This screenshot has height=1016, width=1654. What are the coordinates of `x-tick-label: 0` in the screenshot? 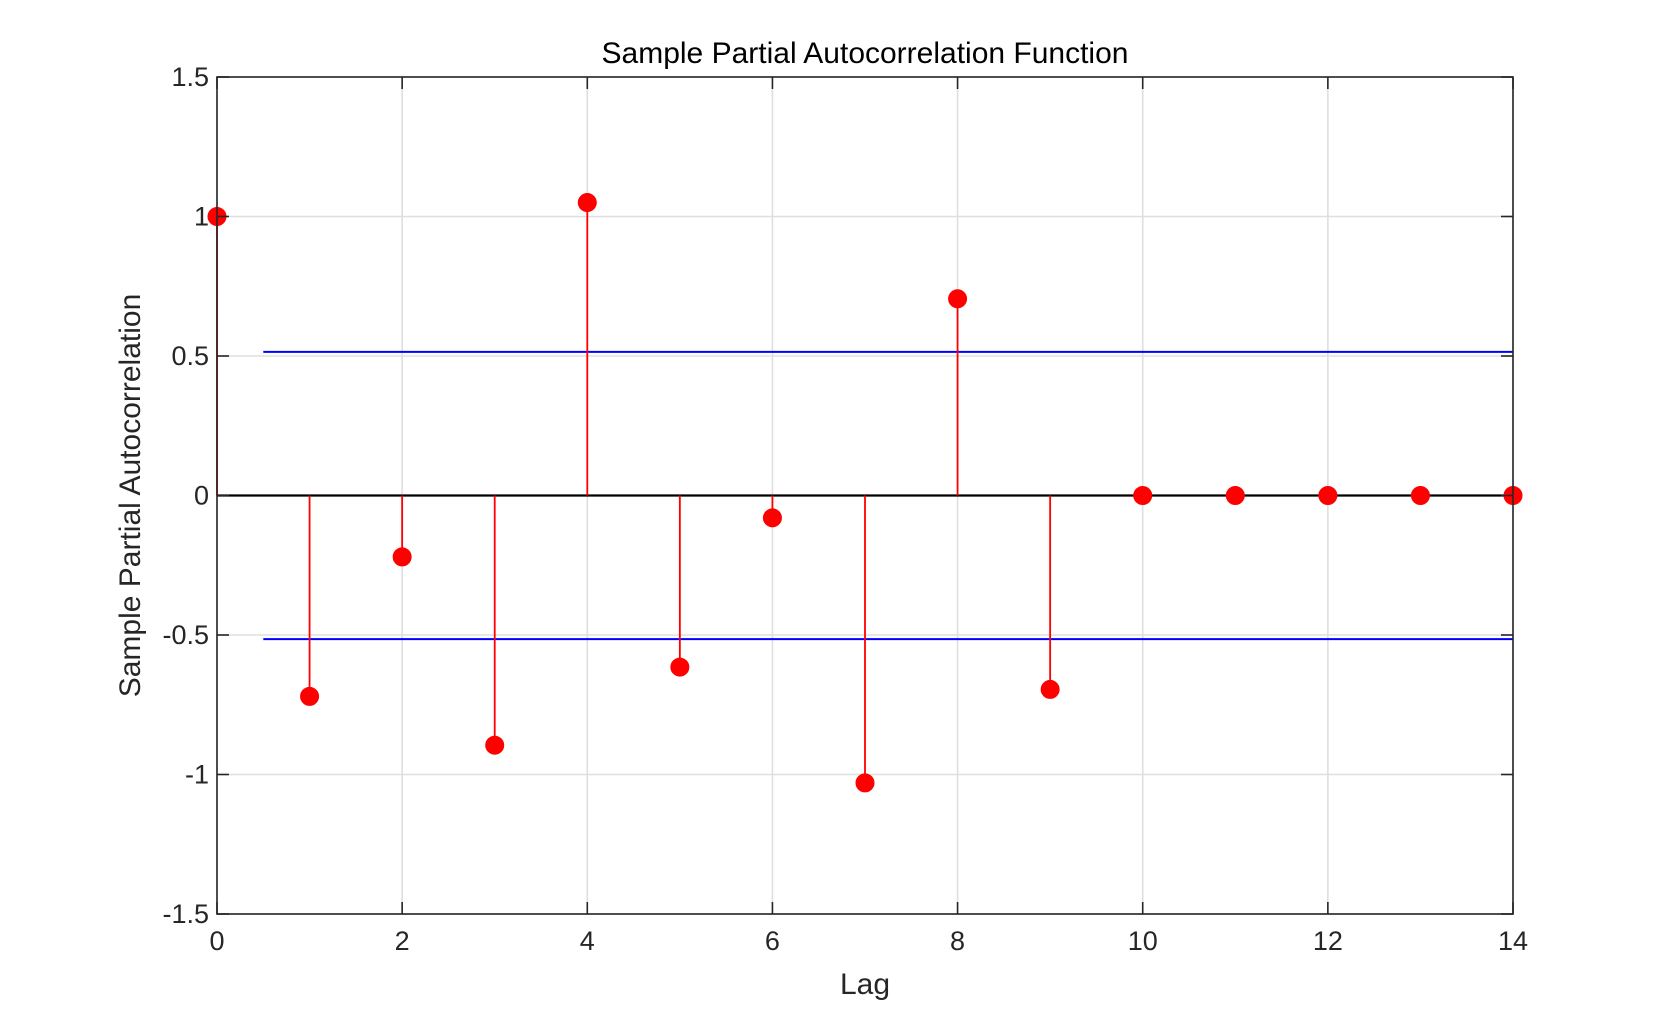 It's located at (216, 941).